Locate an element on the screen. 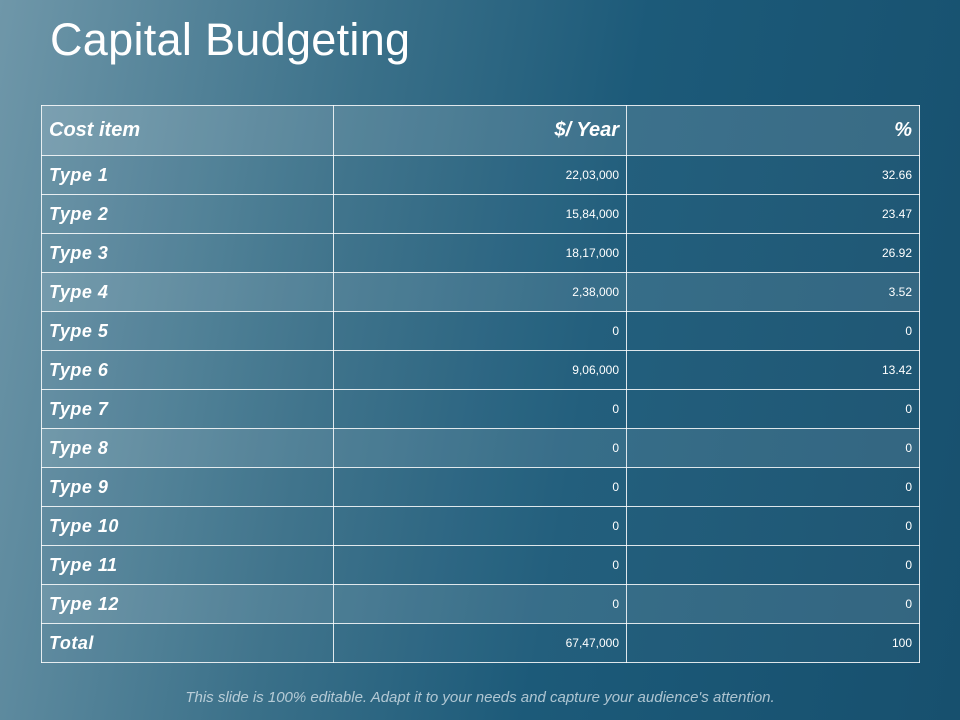 This screenshot has height=720, width=960. total-per-year-cell: 67,47,000 is located at coordinates (480, 643).